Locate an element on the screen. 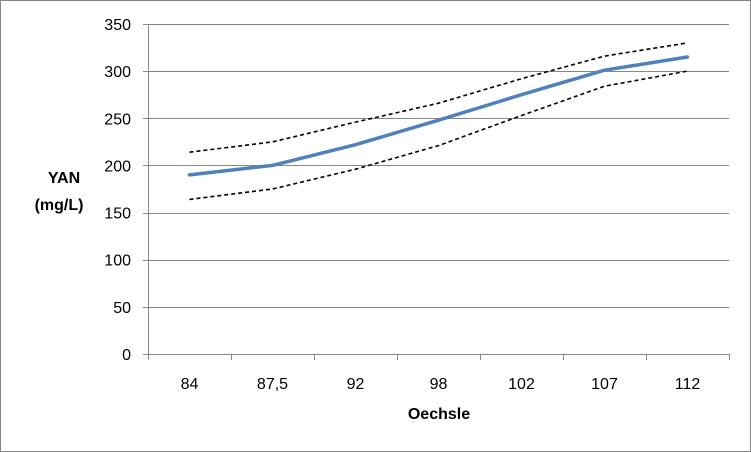  x-tick-label: 102 is located at coordinates (521, 384).